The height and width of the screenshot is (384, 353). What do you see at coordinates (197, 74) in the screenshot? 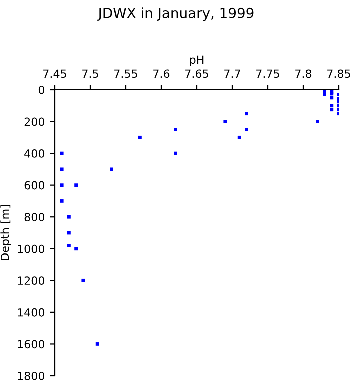
I see `x-tick-label: 7.65` at bounding box center [197, 74].